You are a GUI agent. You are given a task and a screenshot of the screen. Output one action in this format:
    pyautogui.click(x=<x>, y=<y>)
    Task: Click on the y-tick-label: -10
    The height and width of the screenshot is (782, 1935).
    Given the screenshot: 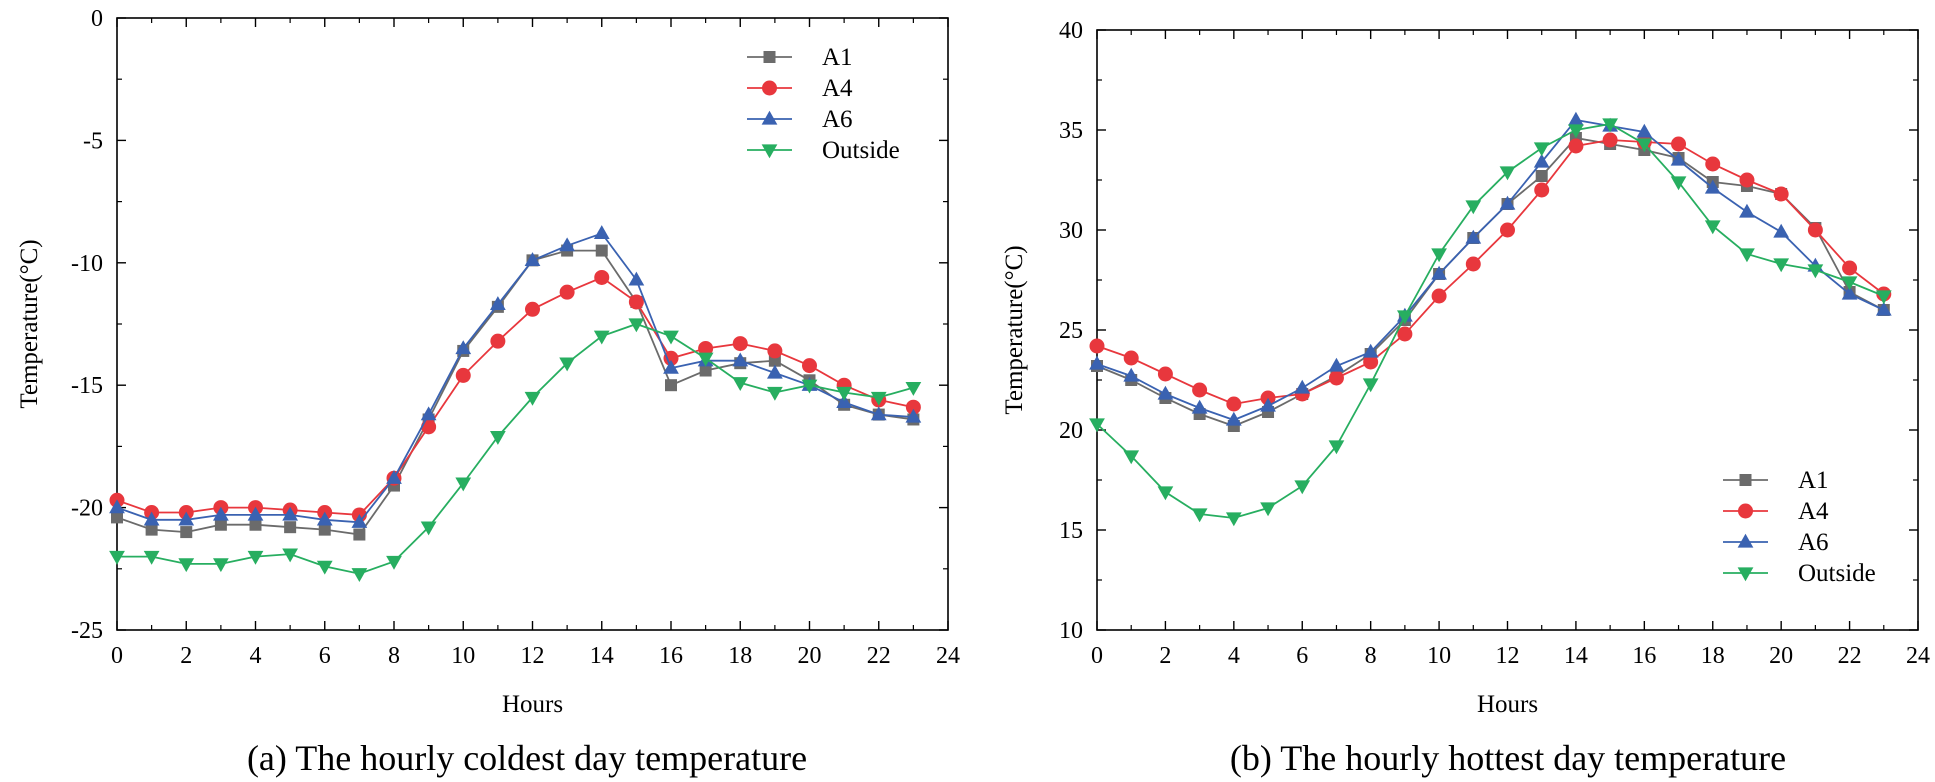 What is the action you would take?
    pyautogui.click(x=87, y=264)
    